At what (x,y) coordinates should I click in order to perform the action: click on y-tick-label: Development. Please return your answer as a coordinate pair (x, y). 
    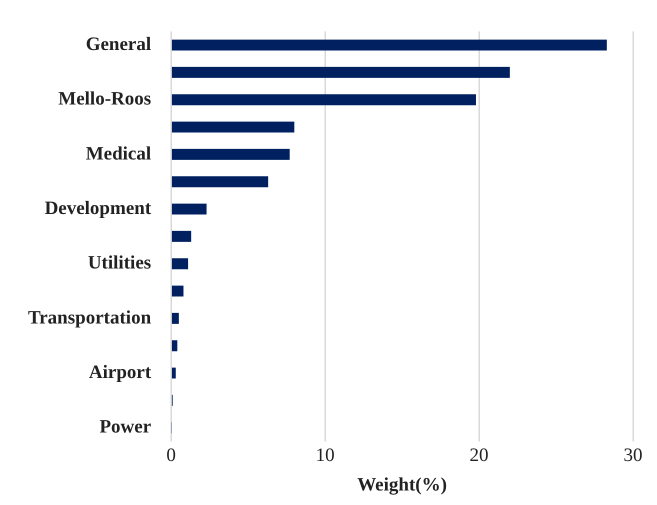
    Looking at the image, I should click on (98, 208).